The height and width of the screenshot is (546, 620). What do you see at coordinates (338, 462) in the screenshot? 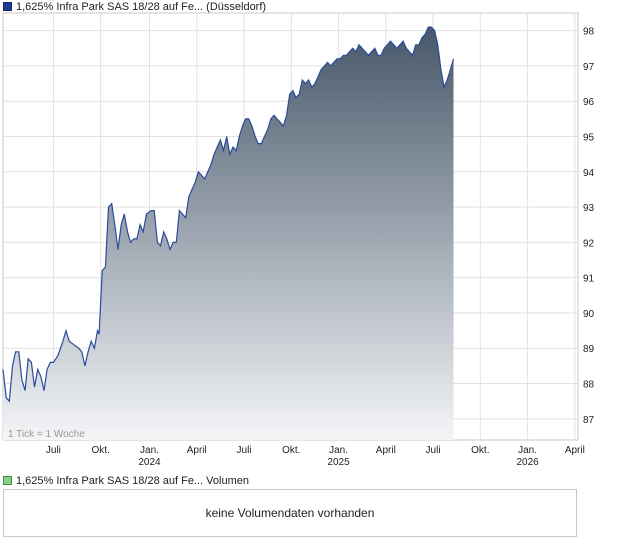
I see `x-tick-year-label: 2025` at bounding box center [338, 462].